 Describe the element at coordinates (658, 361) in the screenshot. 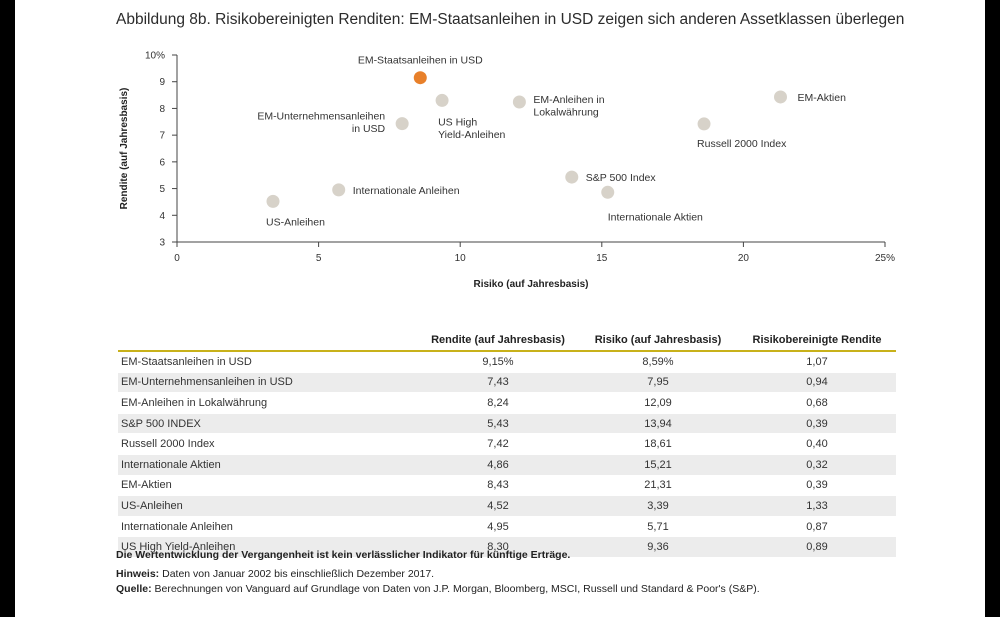

I see `table-cell-value: 8,59%` at that location.